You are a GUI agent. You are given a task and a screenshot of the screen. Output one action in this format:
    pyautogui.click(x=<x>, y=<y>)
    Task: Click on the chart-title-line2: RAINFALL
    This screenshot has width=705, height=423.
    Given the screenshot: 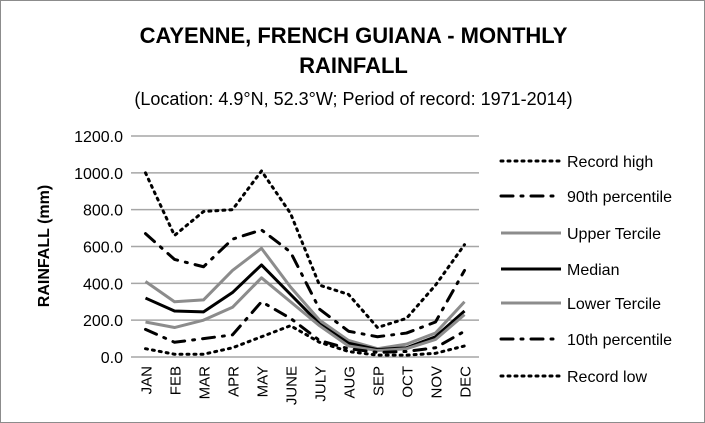 What is the action you would take?
    pyautogui.click(x=353, y=65)
    